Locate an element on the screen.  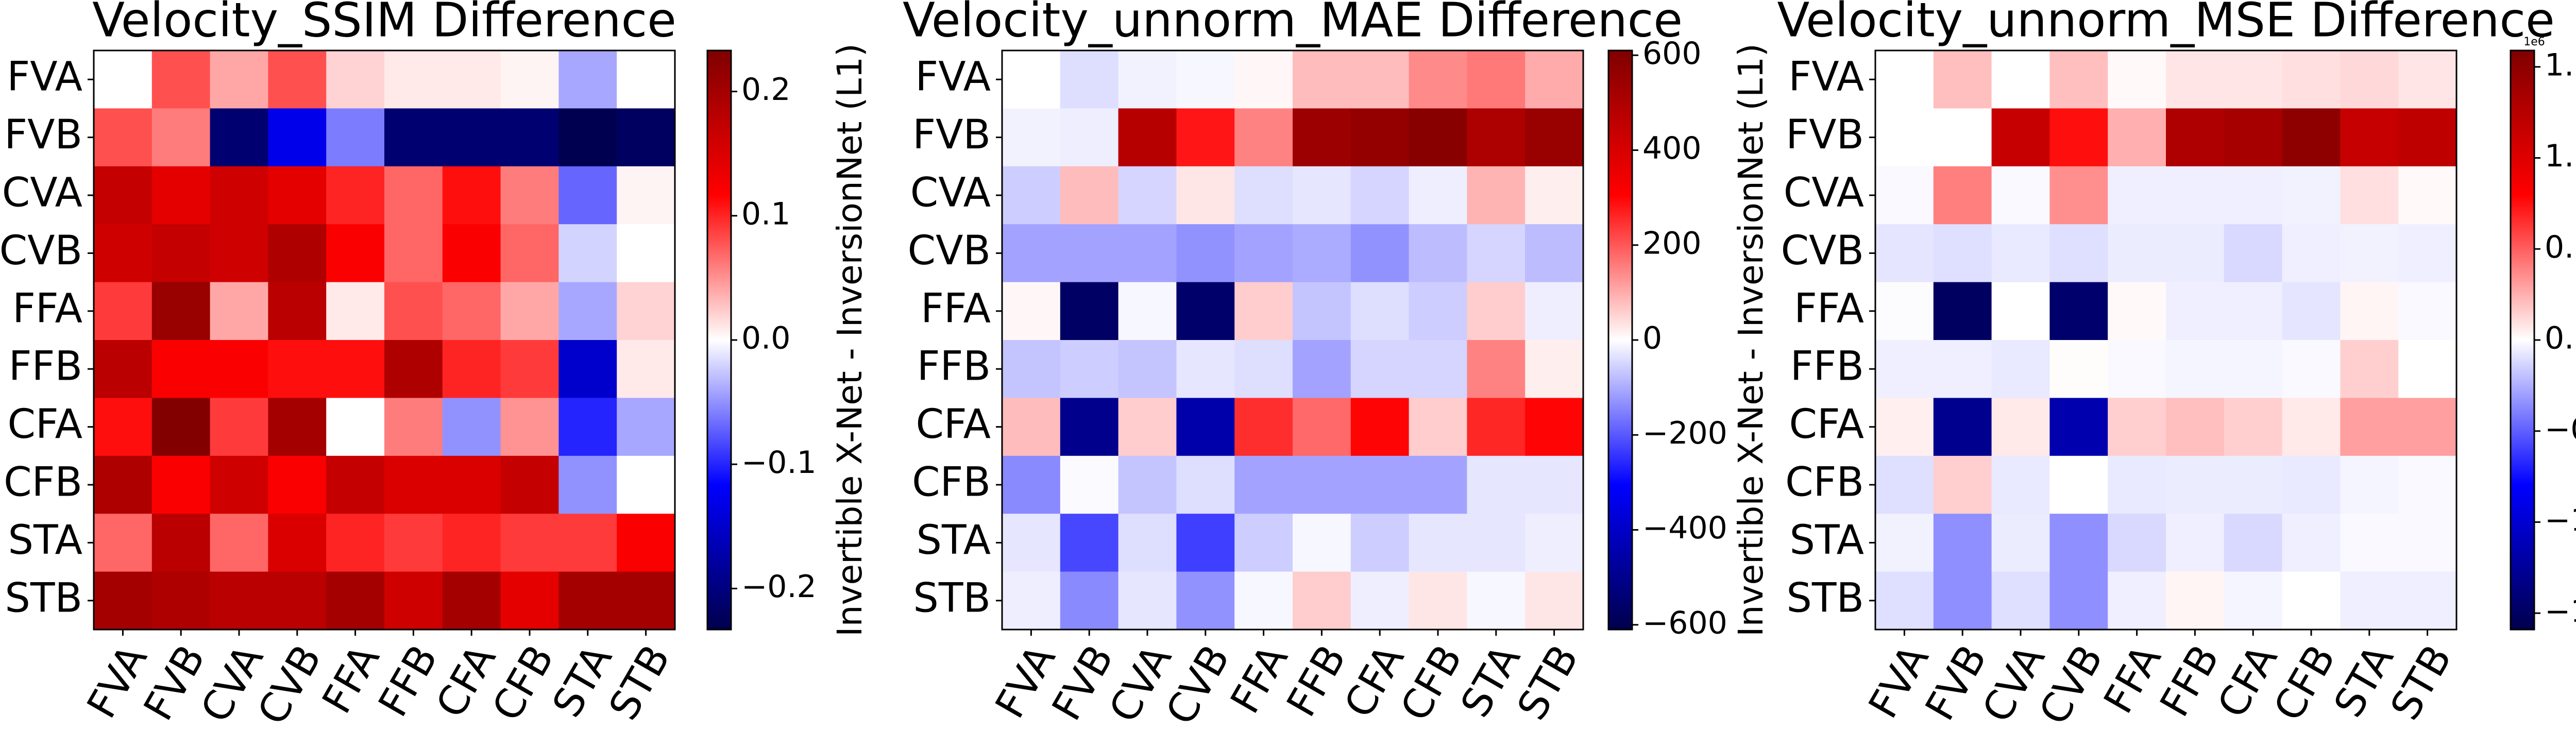
colorbar-tick-label: 0.1 is located at coordinates (766, 214).